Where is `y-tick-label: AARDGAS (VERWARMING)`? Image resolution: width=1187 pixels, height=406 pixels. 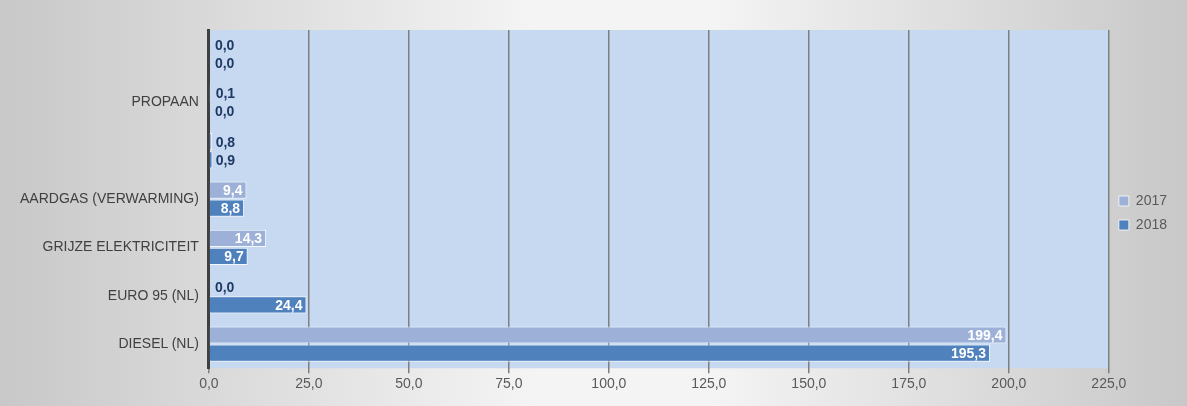 y-tick-label: AARDGAS (VERWARMING) is located at coordinates (109, 197).